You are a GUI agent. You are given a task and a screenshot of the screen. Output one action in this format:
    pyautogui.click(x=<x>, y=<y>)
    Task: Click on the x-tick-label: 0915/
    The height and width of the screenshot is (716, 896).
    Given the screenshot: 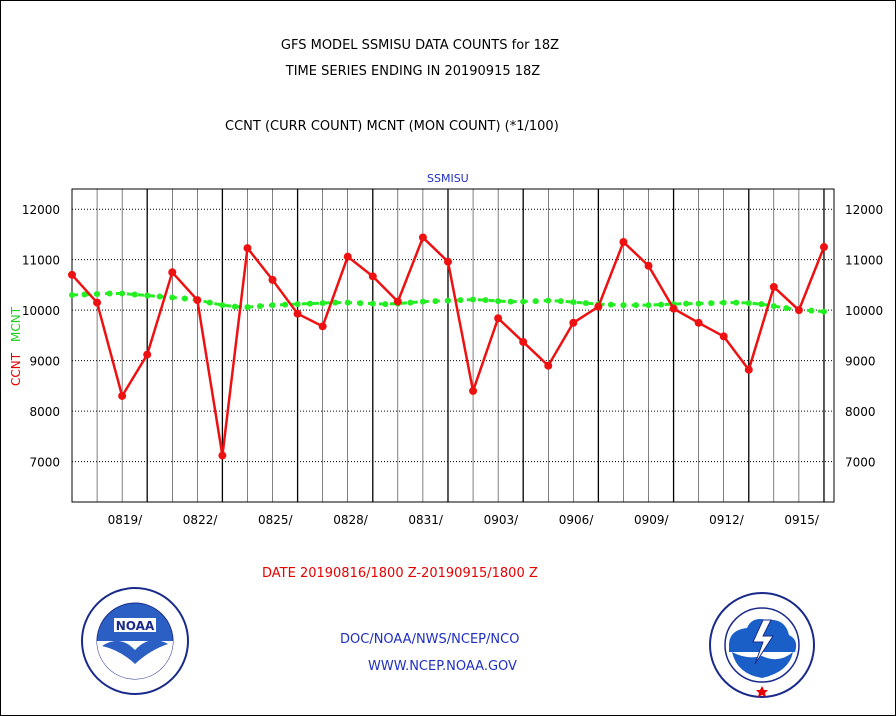 What is the action you would take?
    pyautogui.click(x=802, y=520)
    